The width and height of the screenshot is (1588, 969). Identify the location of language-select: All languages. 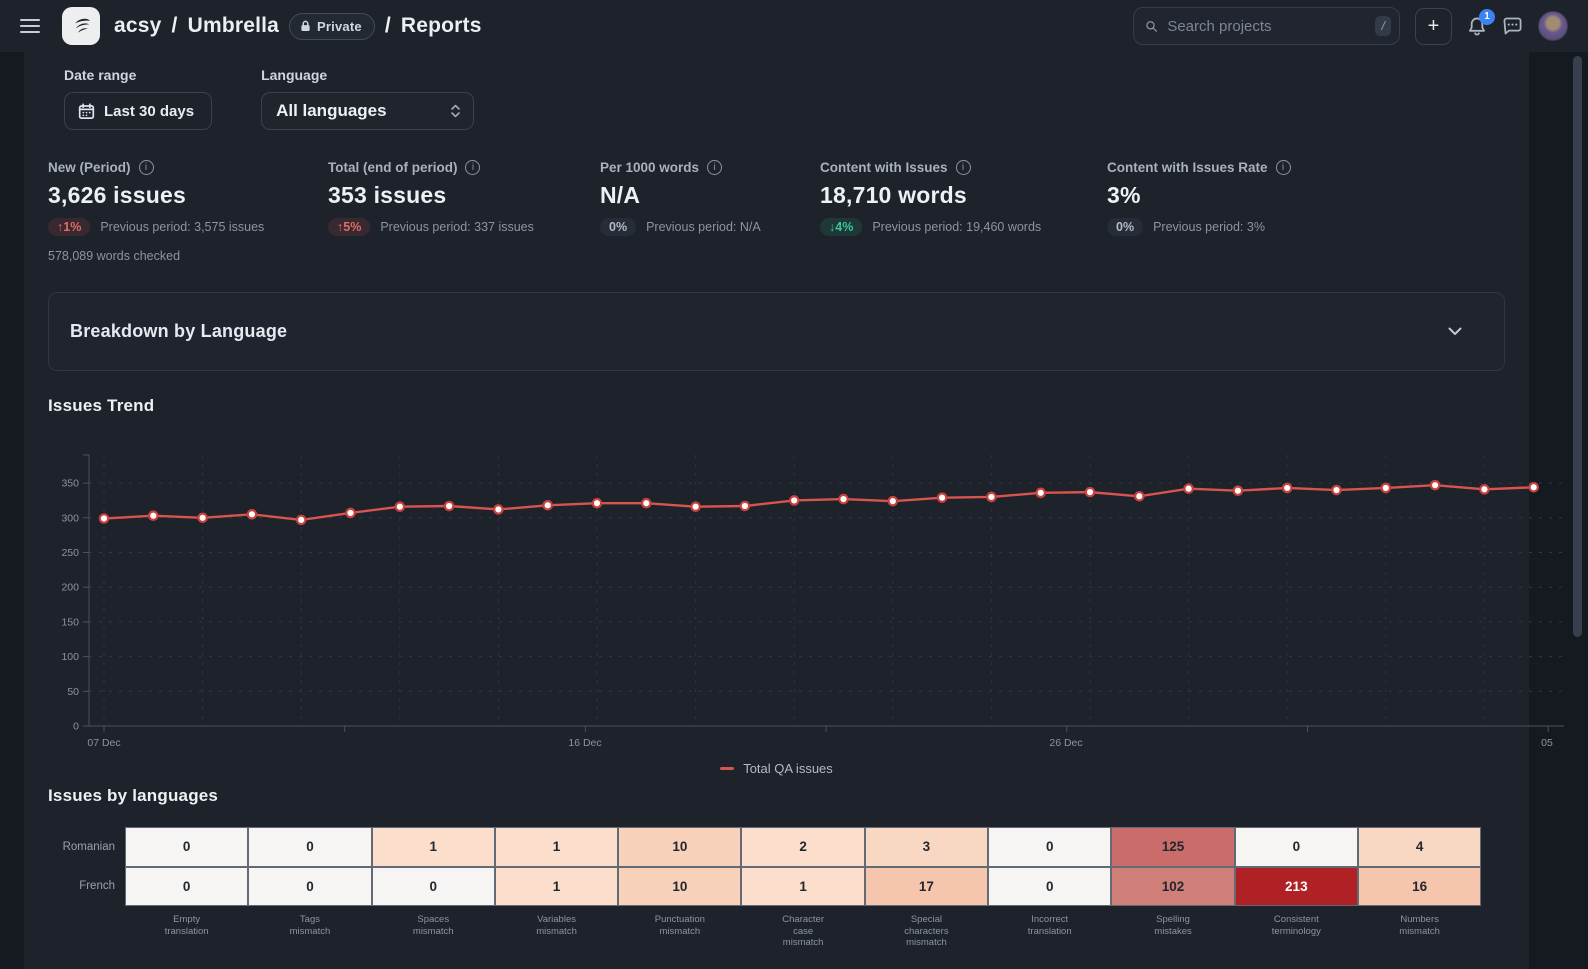
(368, 111).